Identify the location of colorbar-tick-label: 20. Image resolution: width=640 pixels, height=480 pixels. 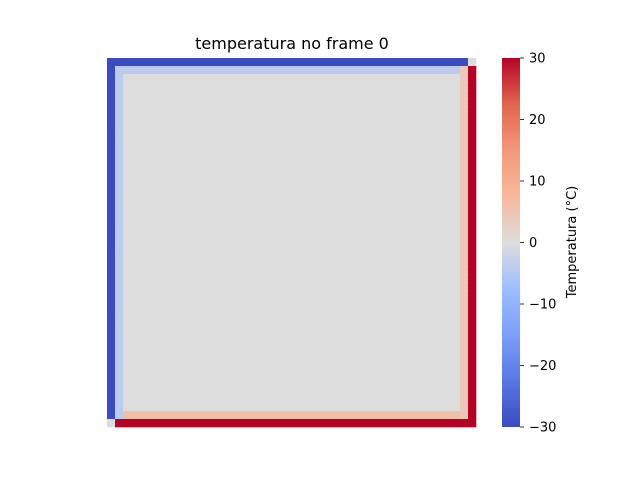
(537, 120).